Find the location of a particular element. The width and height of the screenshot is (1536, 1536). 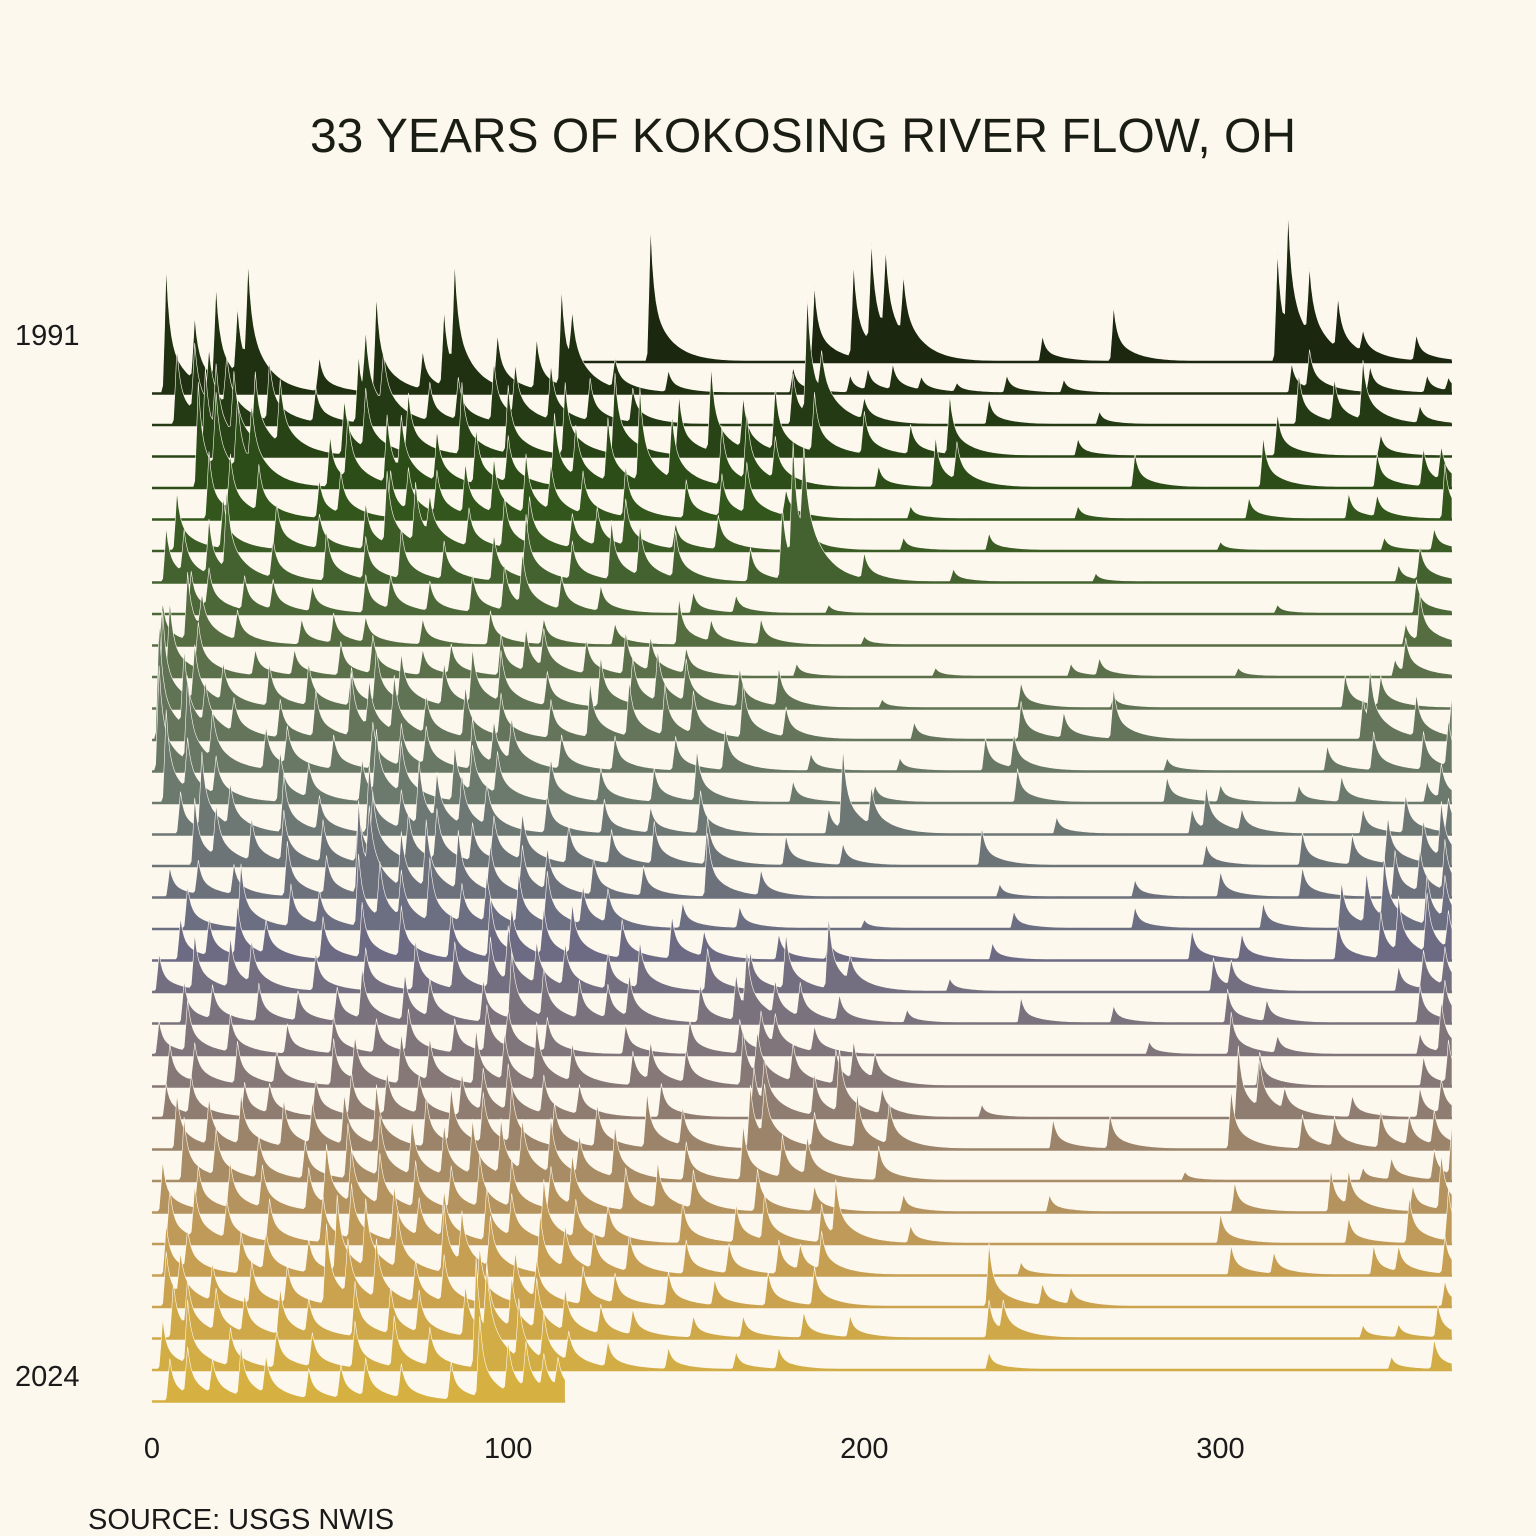

ridge-area-2005 is located at coordinates (802, 756).